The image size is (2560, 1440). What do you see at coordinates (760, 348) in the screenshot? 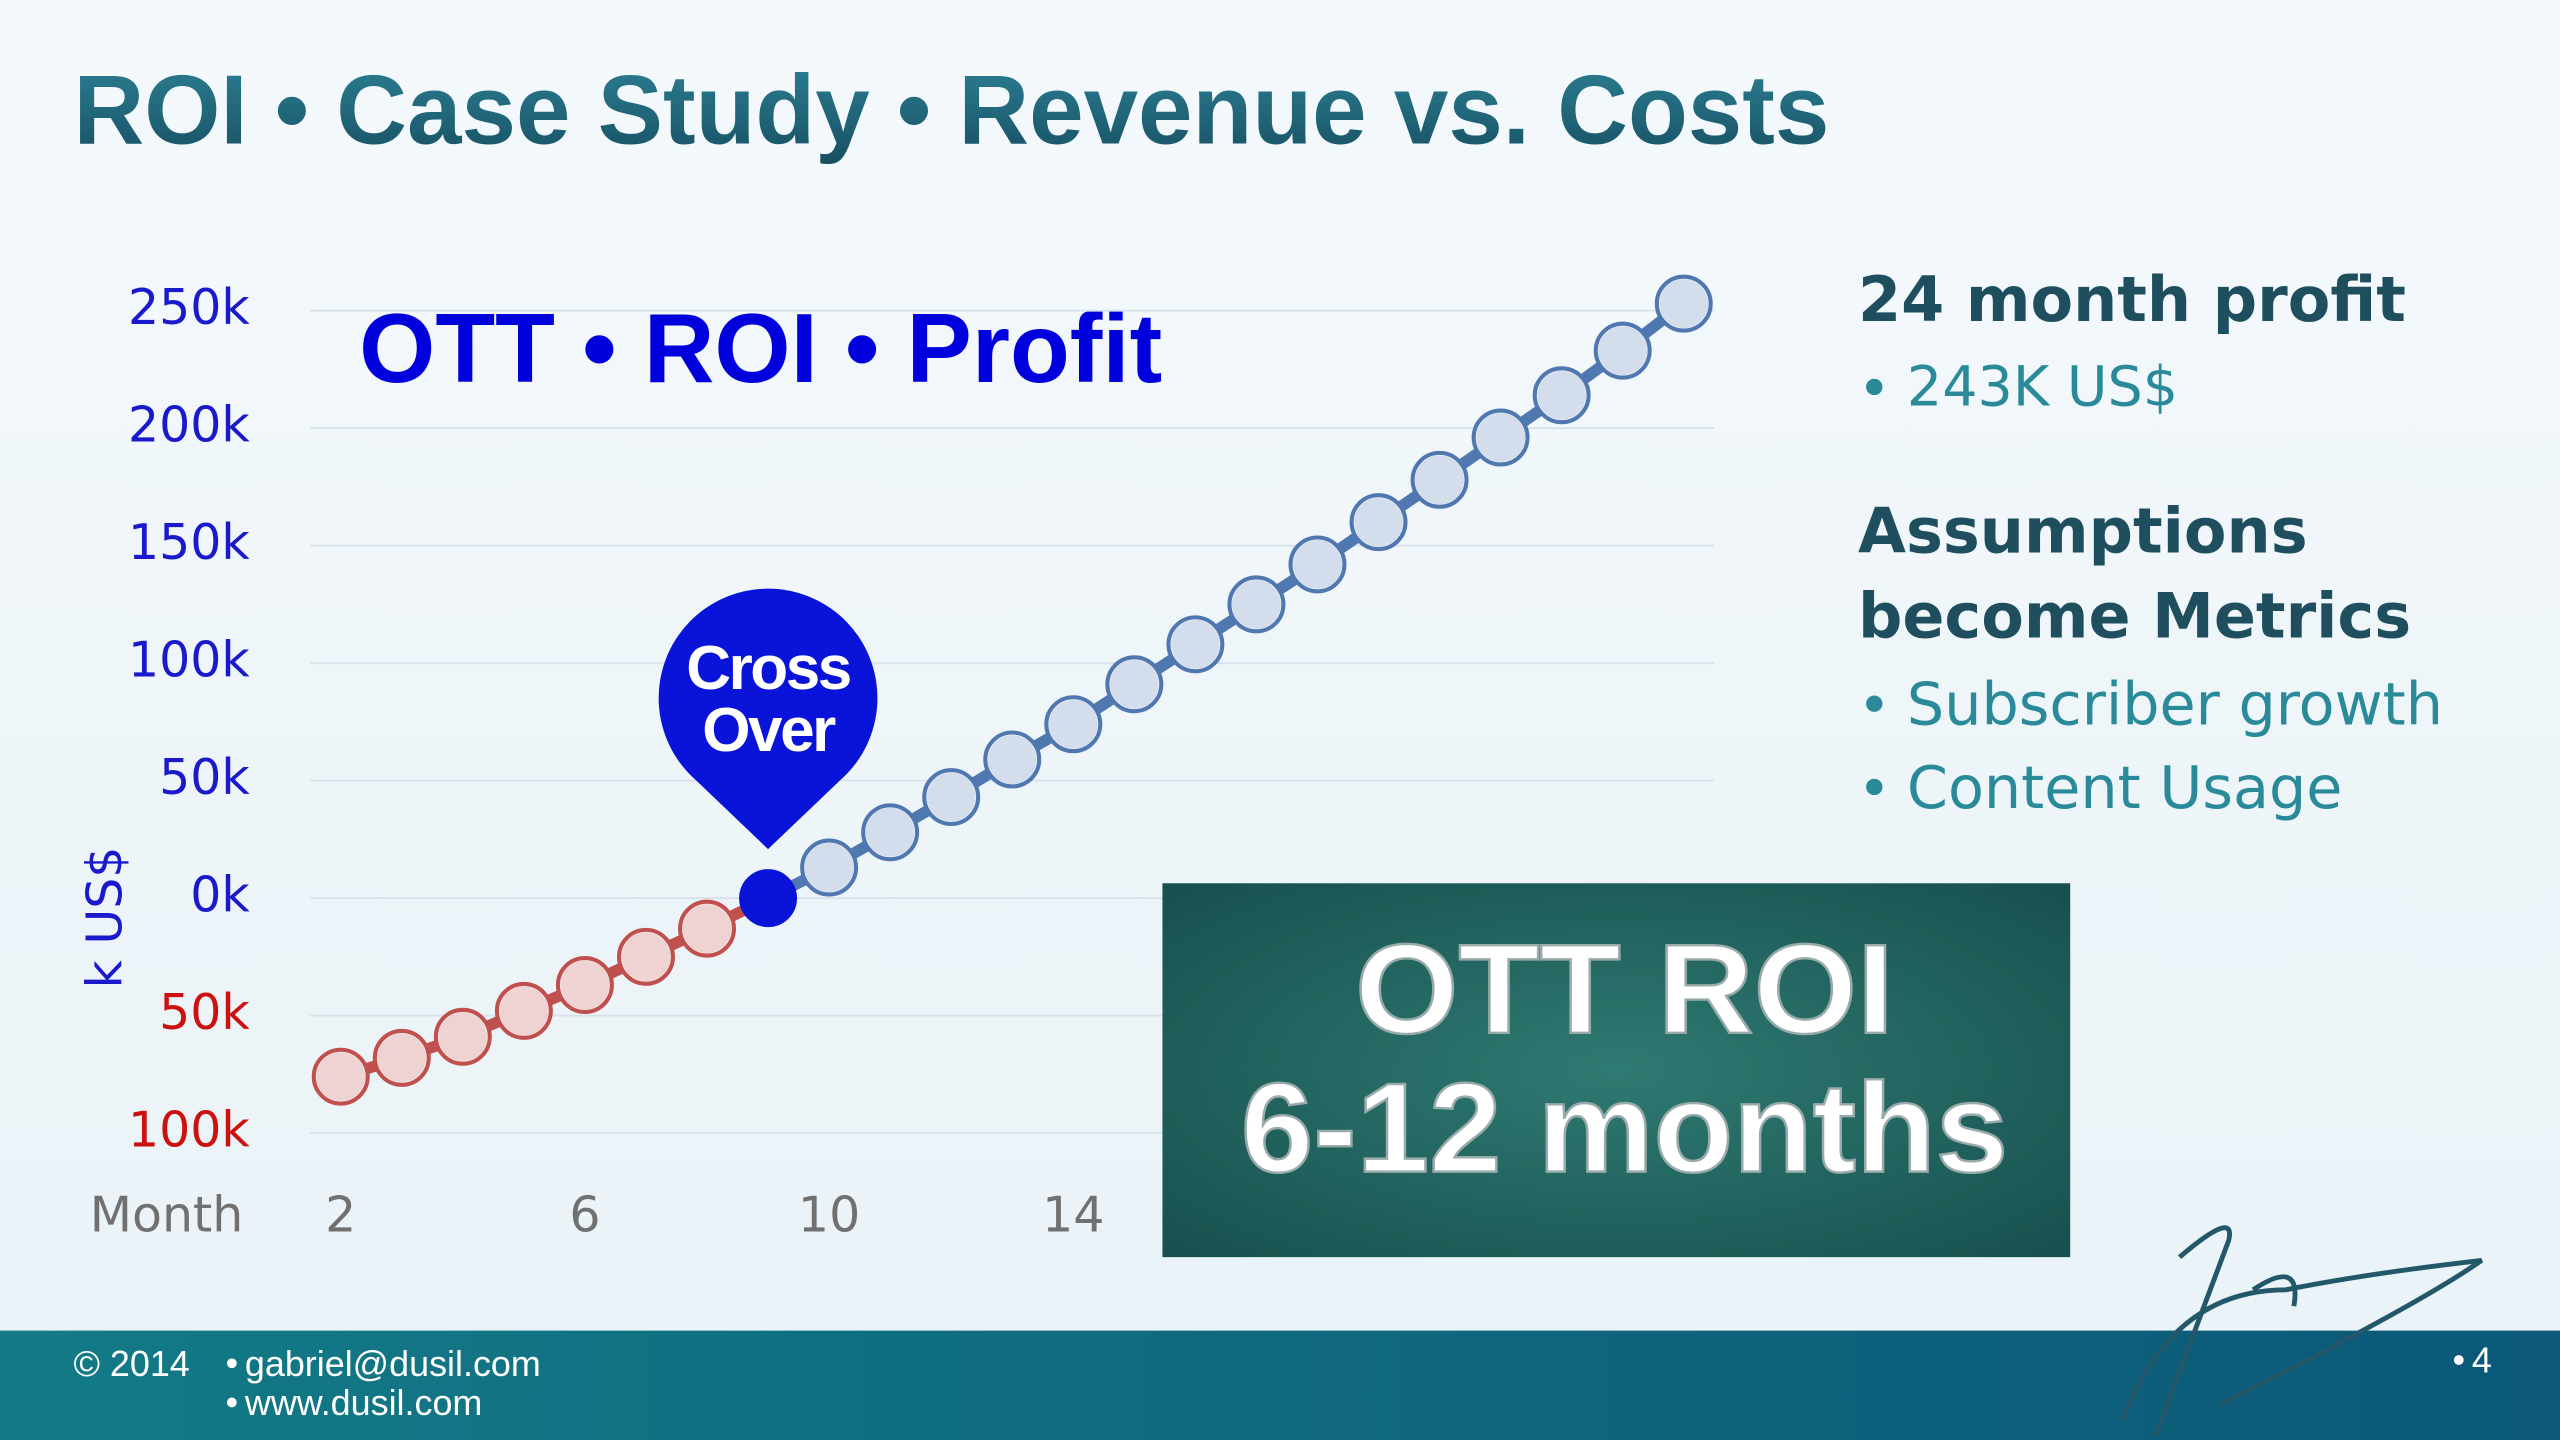
I see `chart-title: OTT • ROI • Profit` at bounding box center [760, 348].